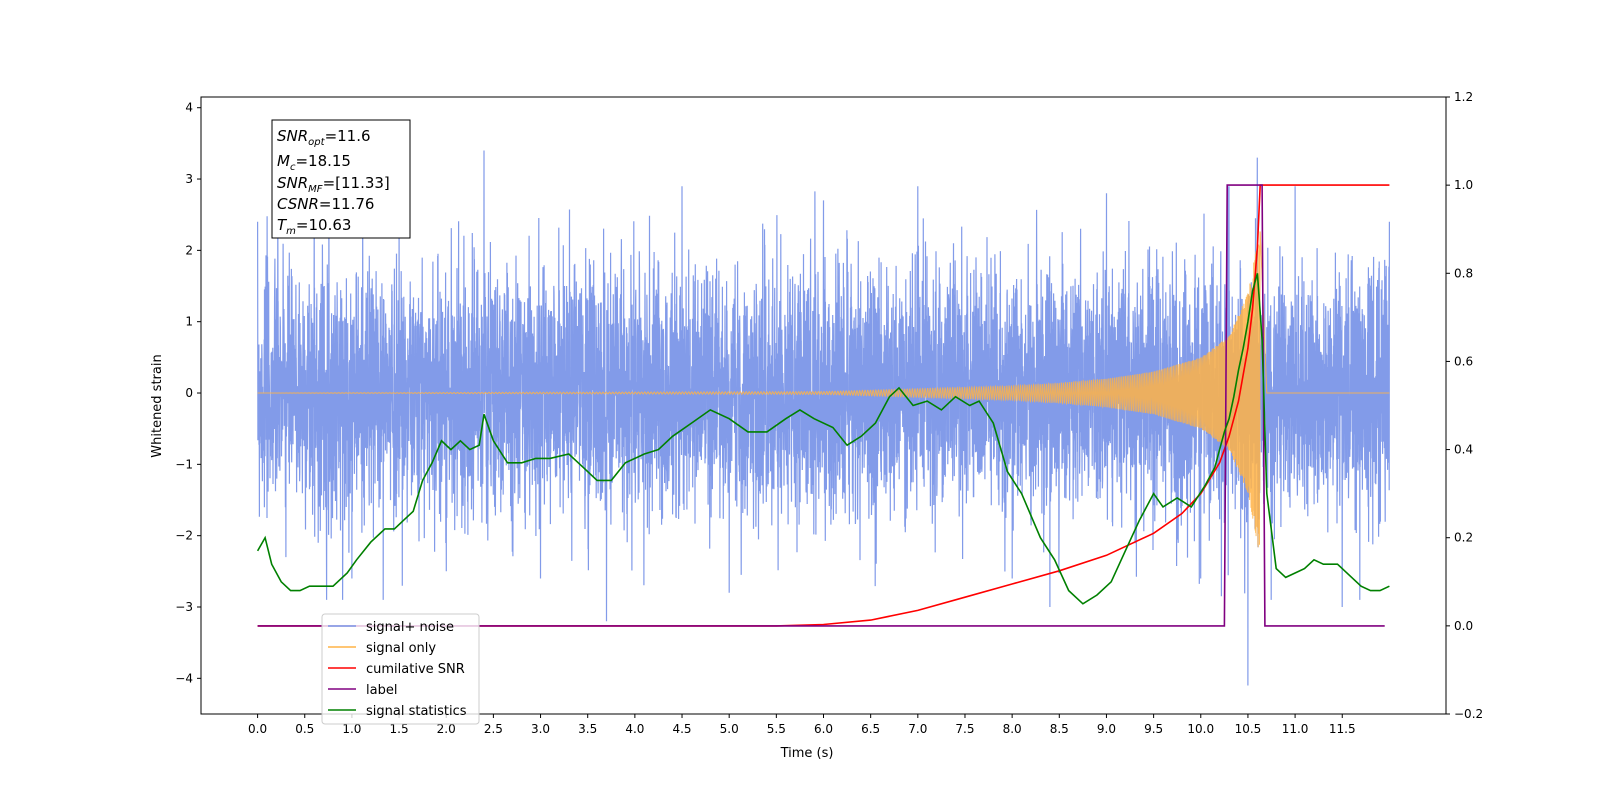 The height and width of the screenshot is (800, 1600). I want to click on y2-tick-label: 1.2, so click(1463, 97).